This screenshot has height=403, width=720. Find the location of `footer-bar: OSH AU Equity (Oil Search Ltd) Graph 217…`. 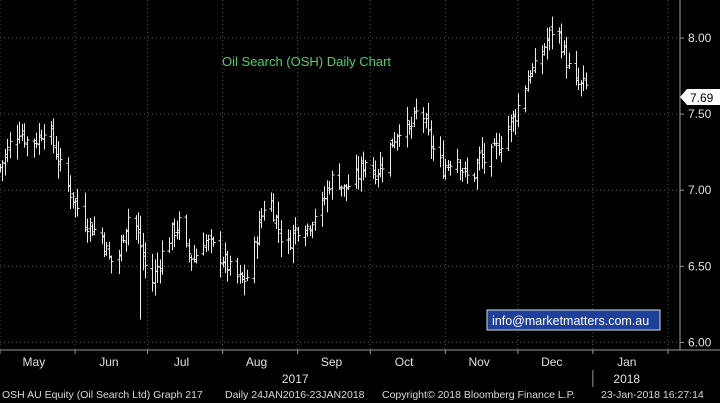

footer-bar: OSH AU Equity (Oil Search Ltd) Graph 217… is located at coordinates (360, 395).